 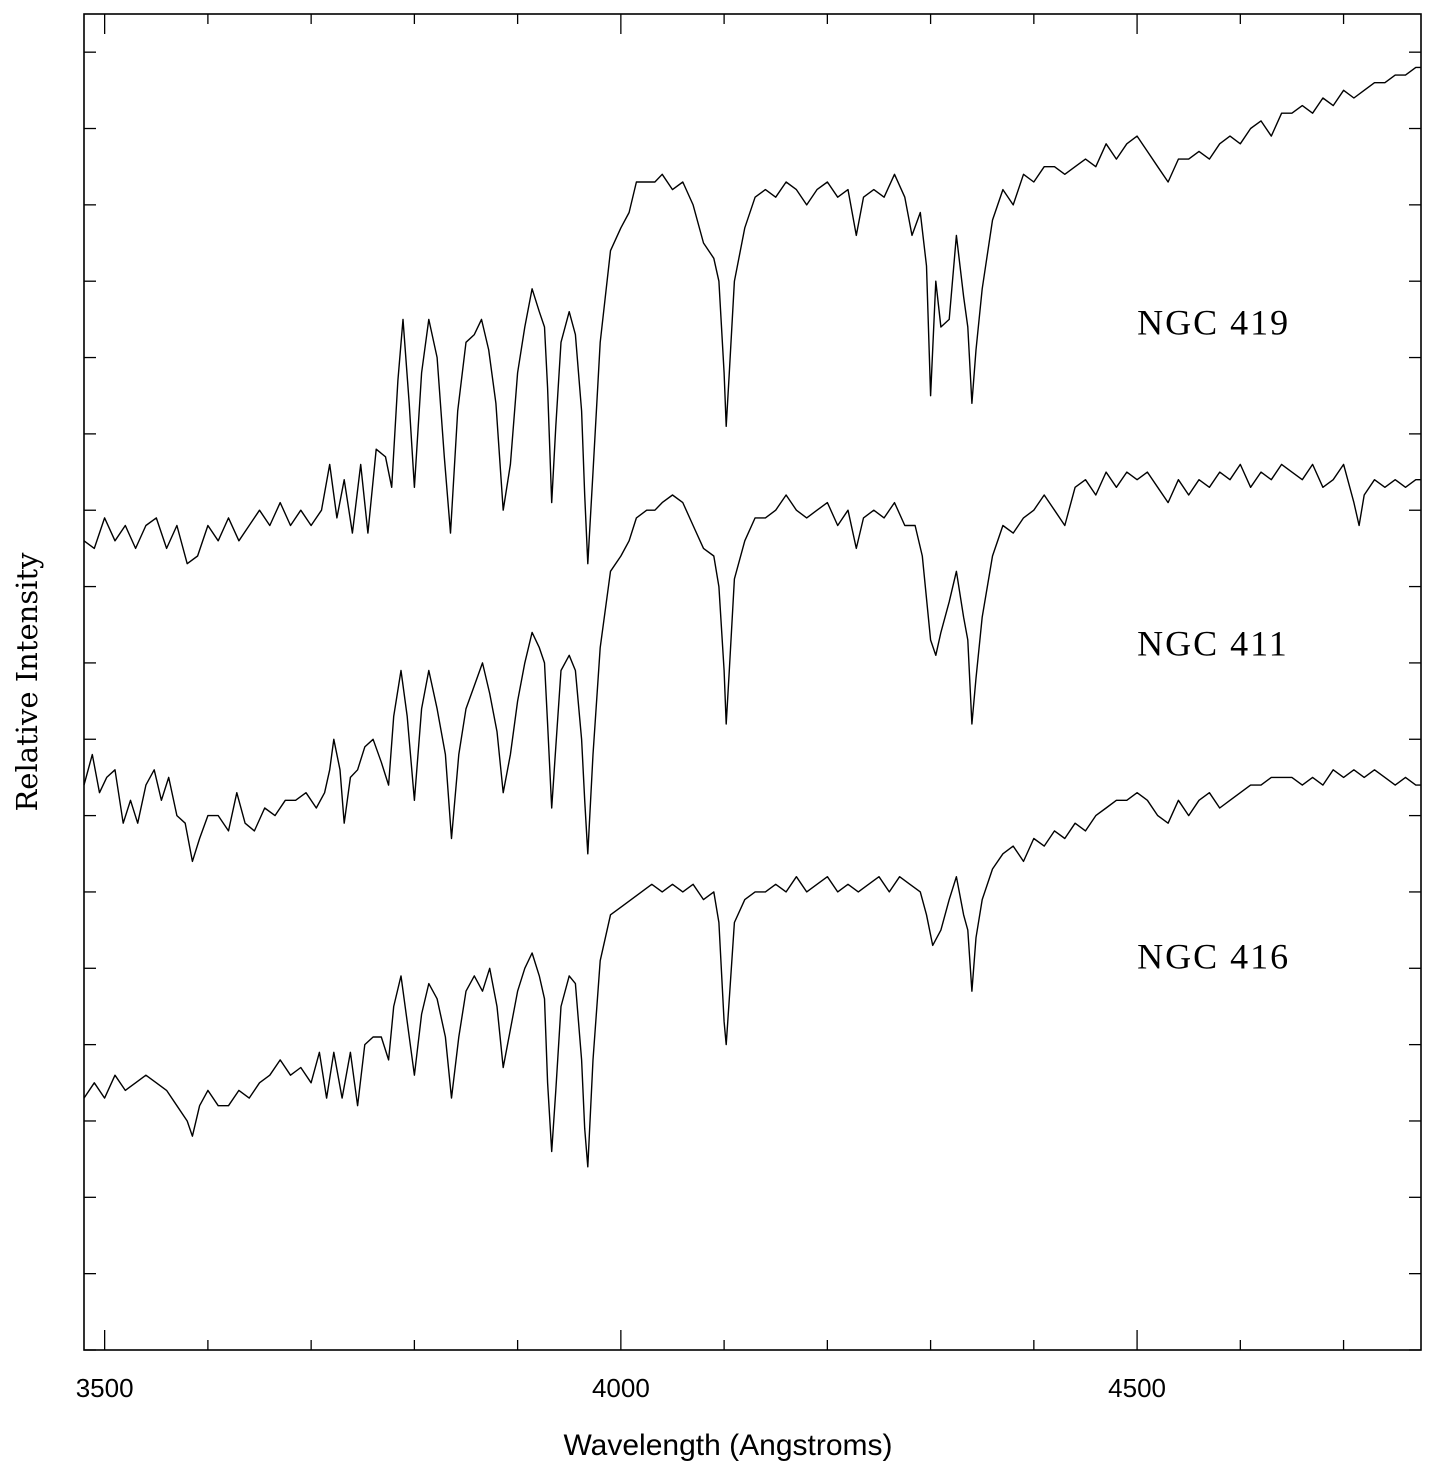 I want to click on x-axis-label: Wavelength (Angstroms), so click(x=727, y=1445).